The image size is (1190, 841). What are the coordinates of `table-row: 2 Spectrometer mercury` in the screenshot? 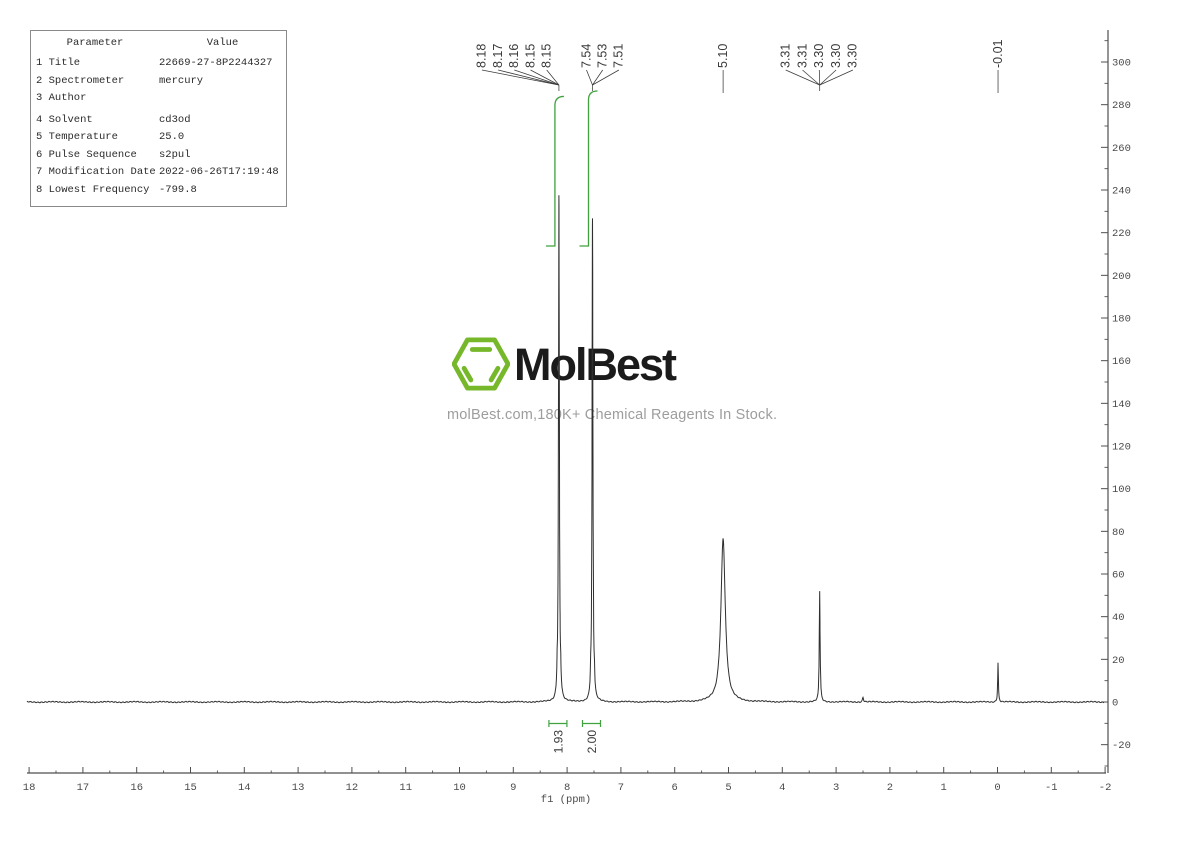 It's located at (158, 82).